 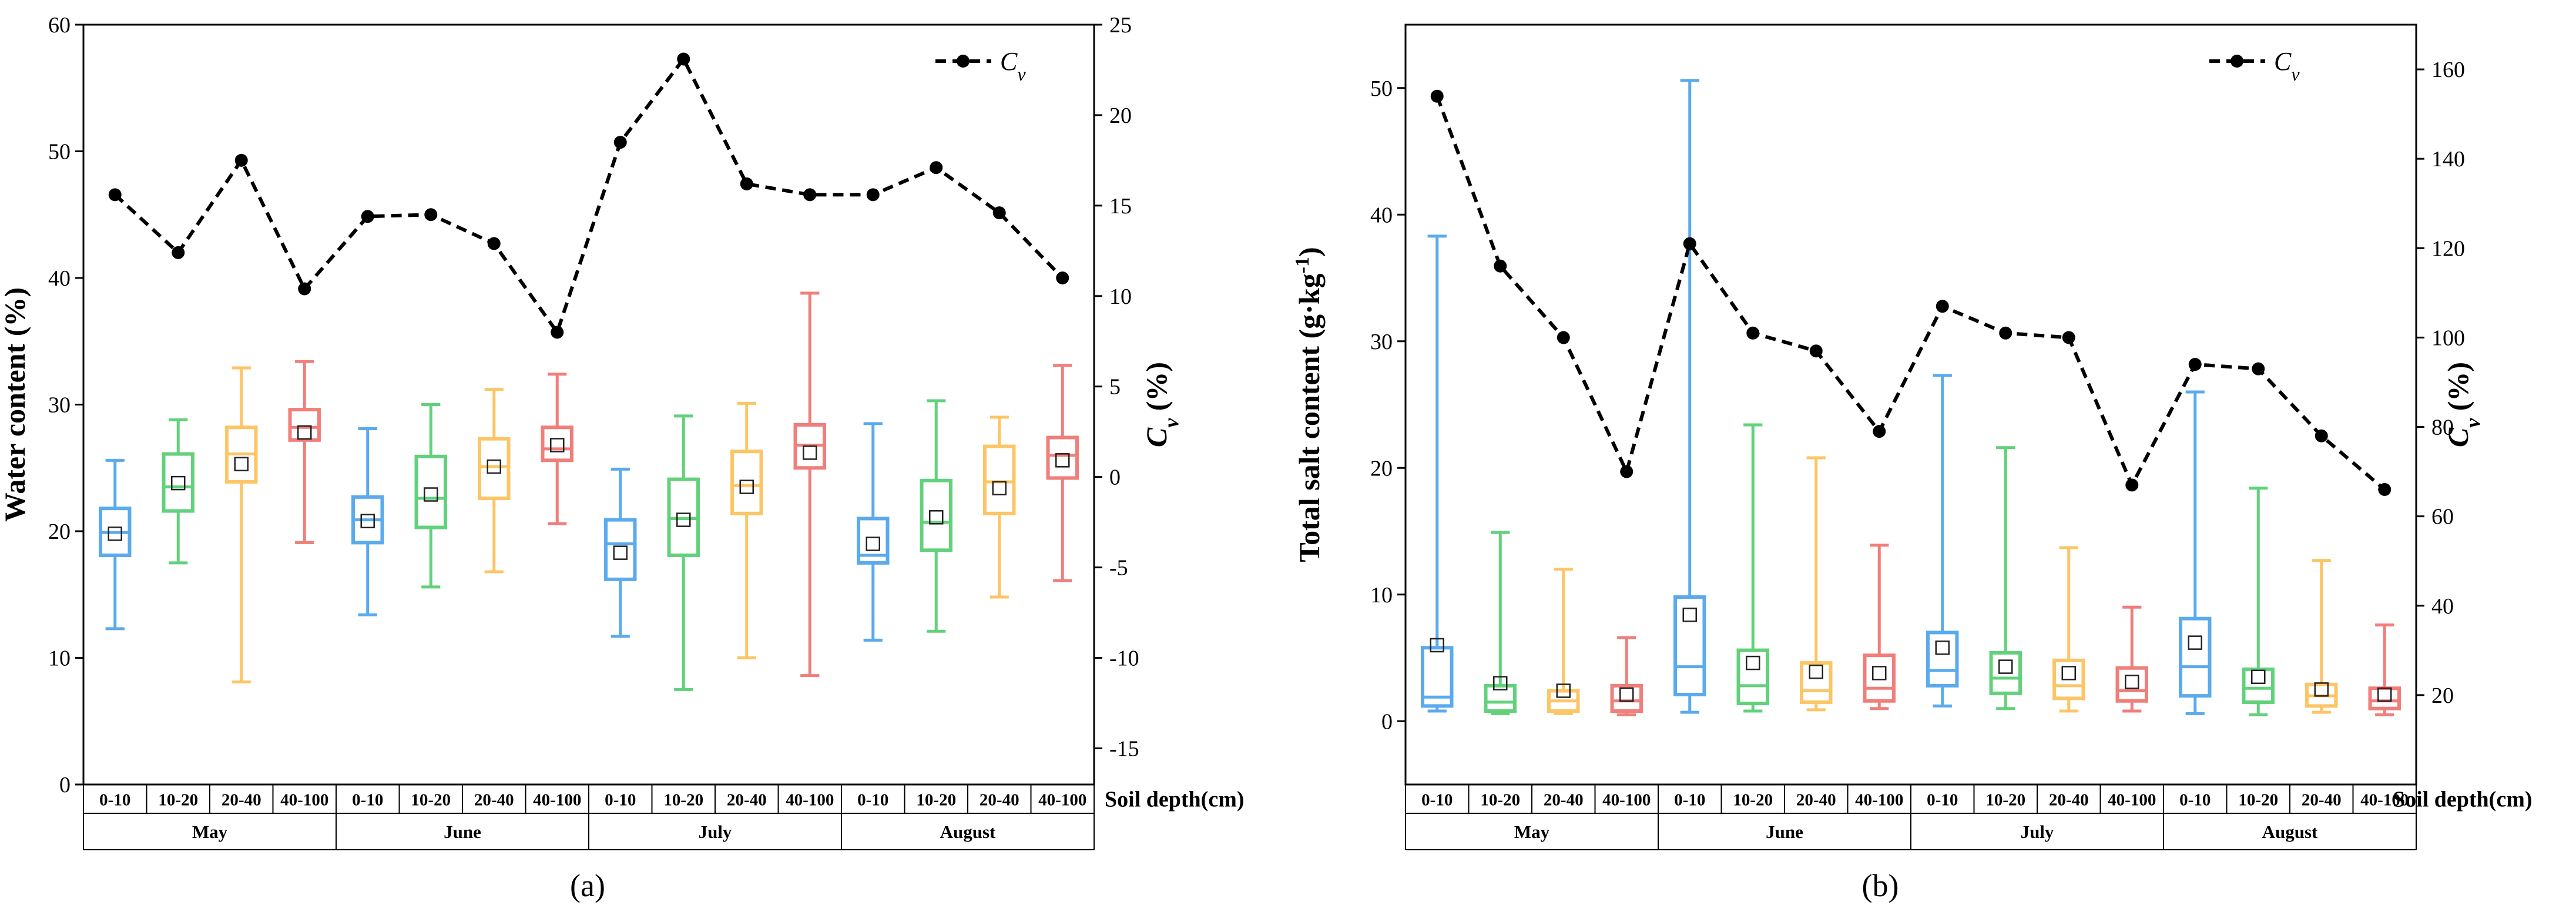 What do you see at coordinates (1121, 25) in the screenshot?
I see `y2-tick-label: 25` at bounding box center [1121, 25].